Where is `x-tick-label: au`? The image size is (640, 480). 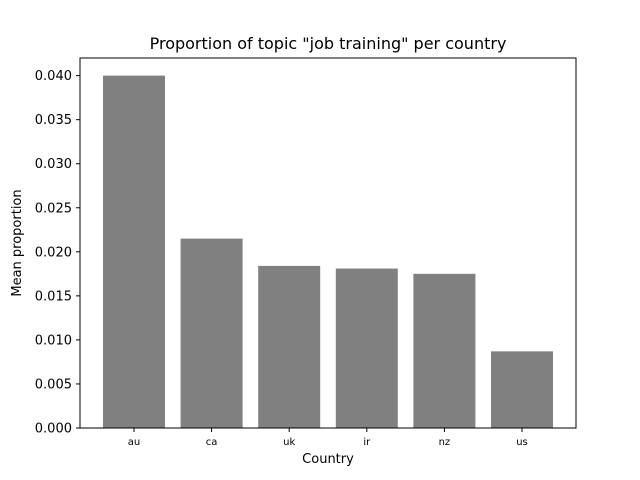 x-tick-label: au is located at coordinates (134, 442).